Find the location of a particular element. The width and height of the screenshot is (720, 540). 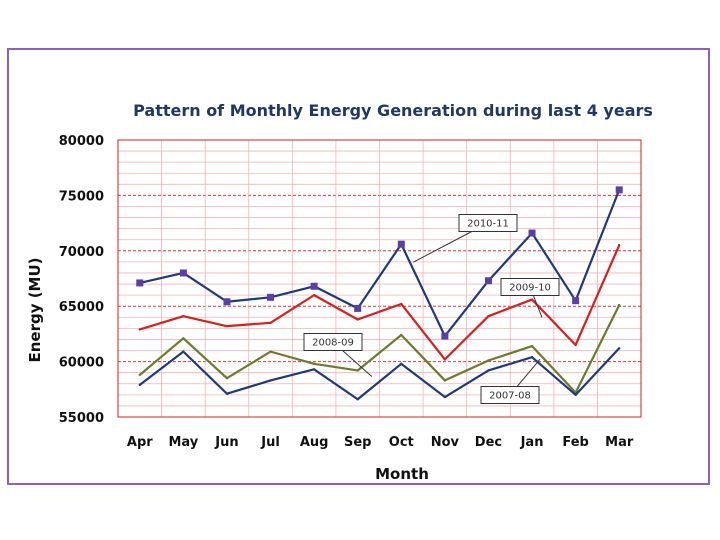

legend-label-2009-10: 2009-10 is located at coordinates (530, 288).